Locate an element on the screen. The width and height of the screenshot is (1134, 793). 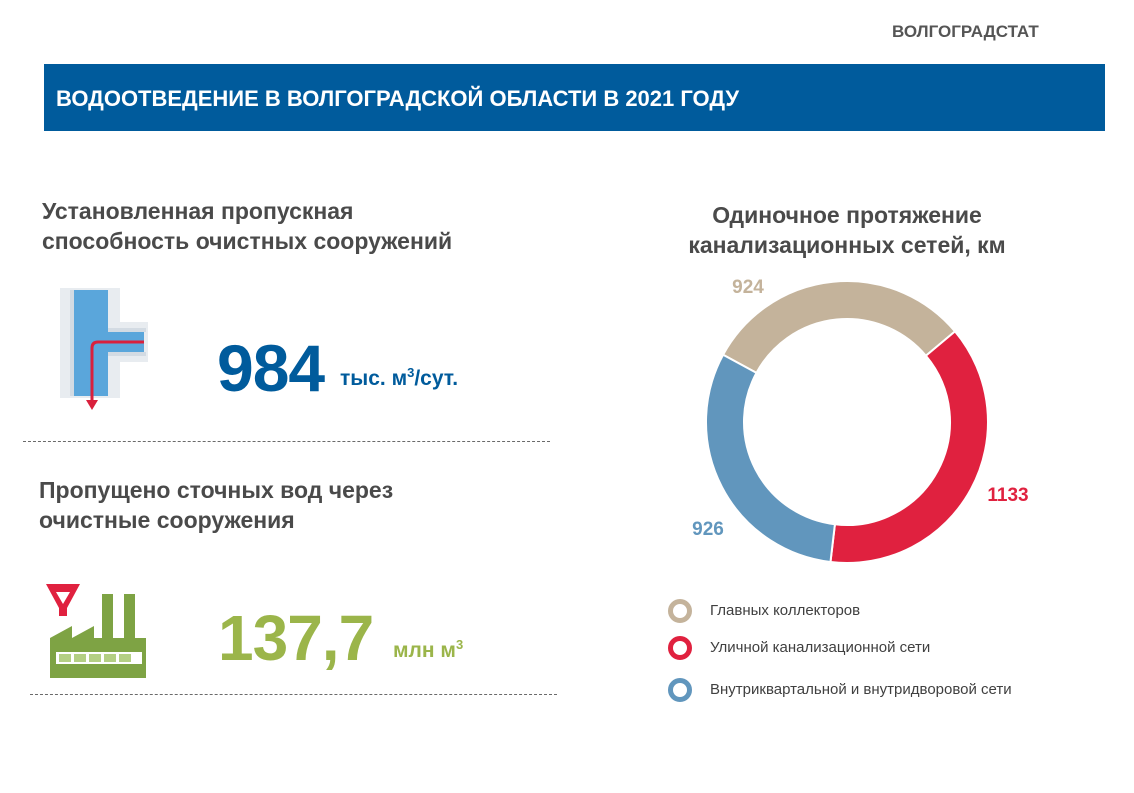
legend-label-main-collectors: Главных коллекторов is located at coordinates (785, 610).